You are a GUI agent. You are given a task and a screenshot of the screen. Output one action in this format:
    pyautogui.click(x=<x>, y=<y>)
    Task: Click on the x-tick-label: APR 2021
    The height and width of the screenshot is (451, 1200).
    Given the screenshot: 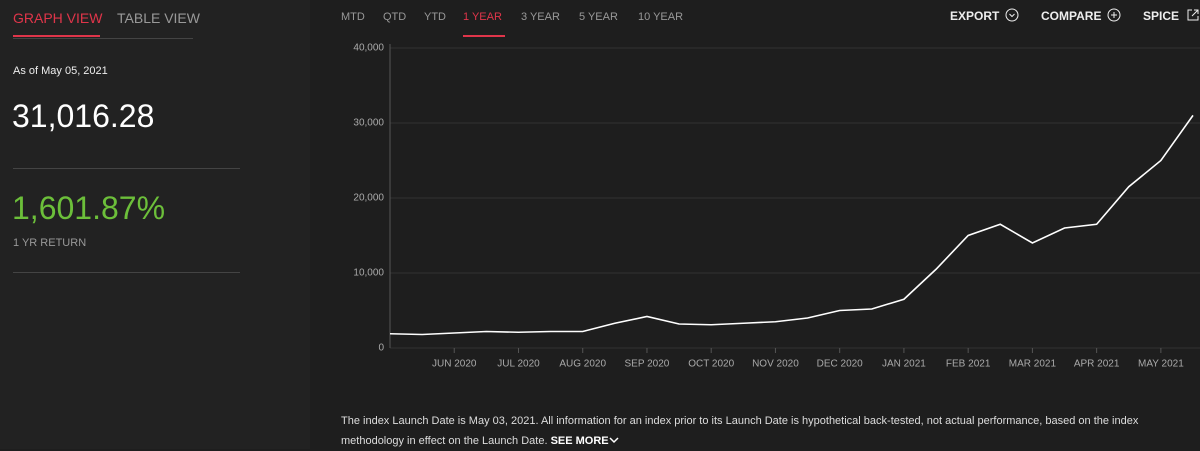 What is the action you would take?
    pyautogui.click(x=1097, y=364)
    